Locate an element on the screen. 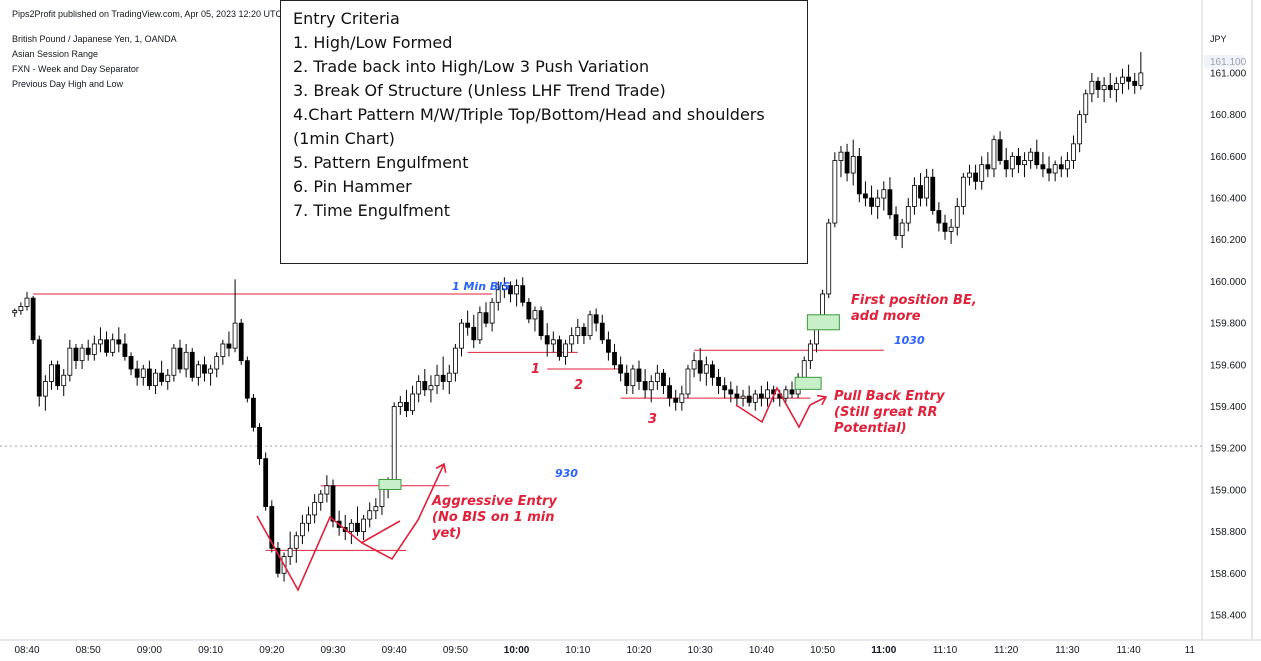 The width and height of the screenshot is (1261, 661). criteria-item: 5. Pattern Engulfment is located at coordinates (381, 162).